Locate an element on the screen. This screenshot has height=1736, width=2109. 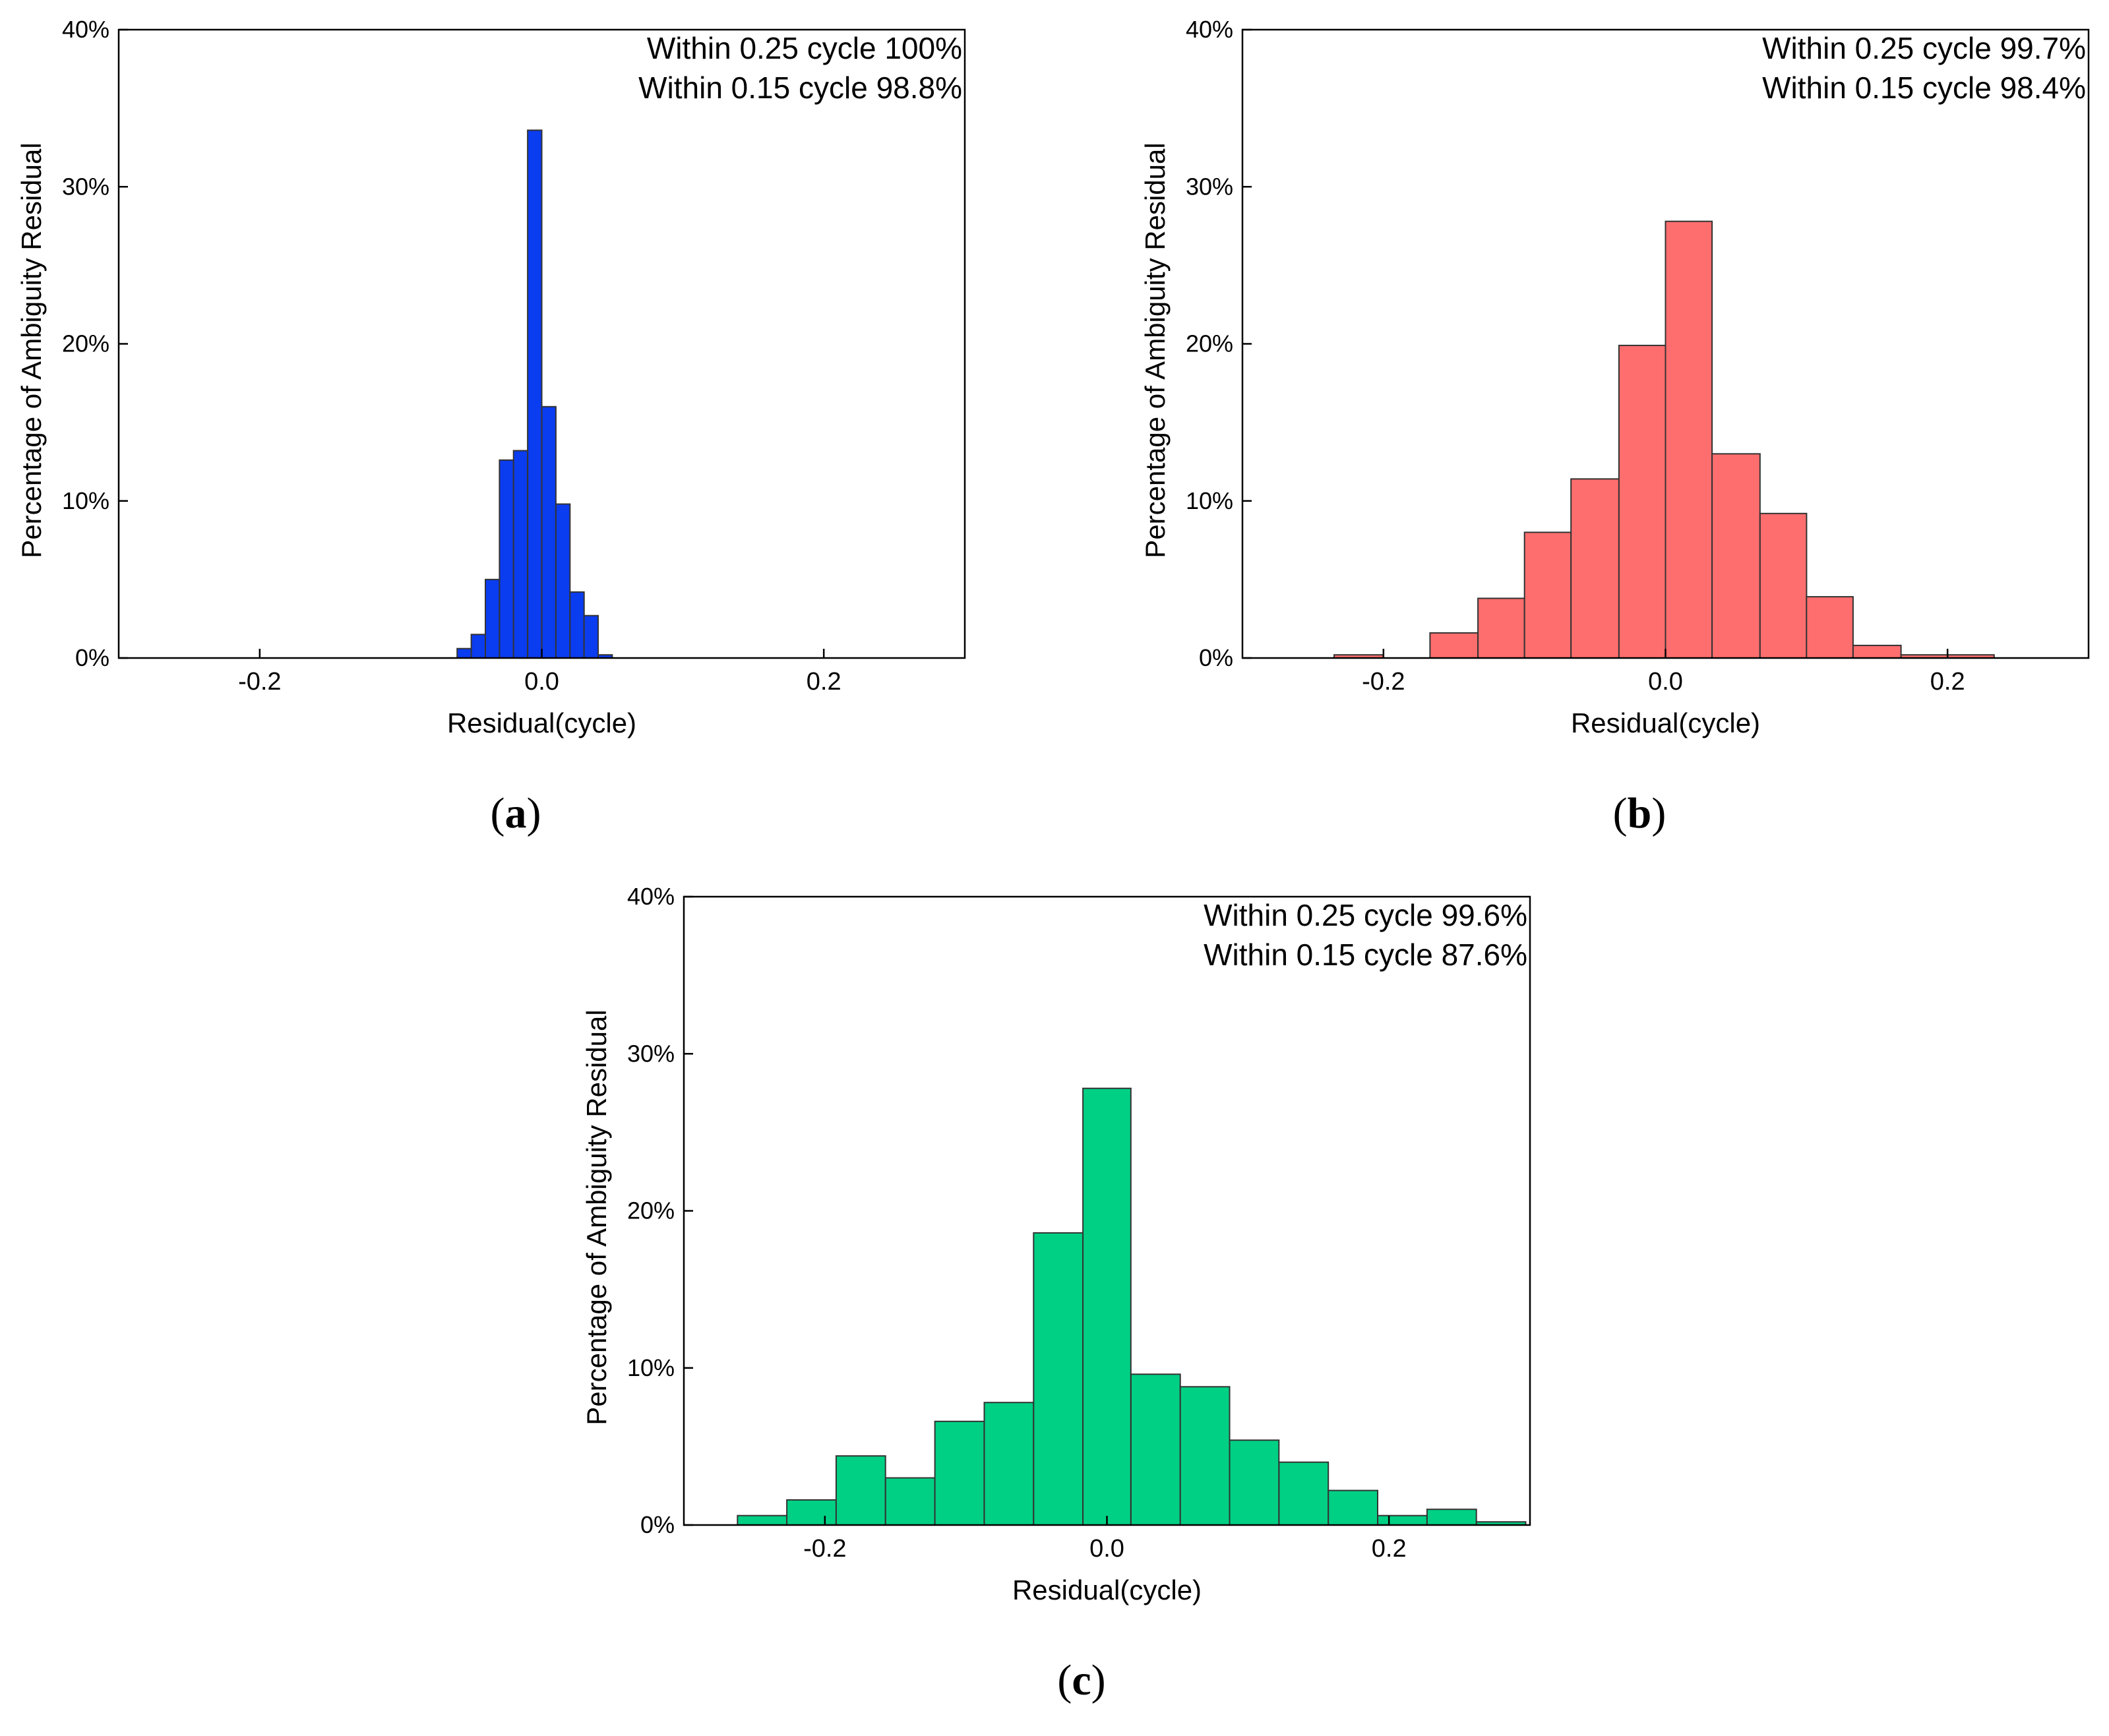
stat-annotation: Within 0.15 cycle 87.6% is located at coordinates (1365, 955).